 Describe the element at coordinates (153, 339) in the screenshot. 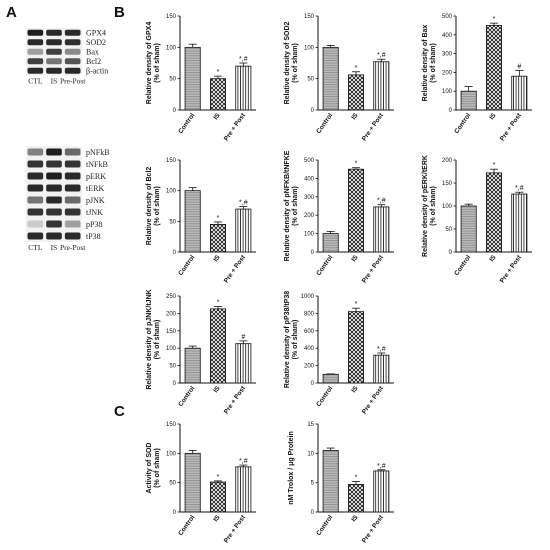

I see `y-axis-label: Relative density of pJNK/tJNK (% of sham)` at that location.